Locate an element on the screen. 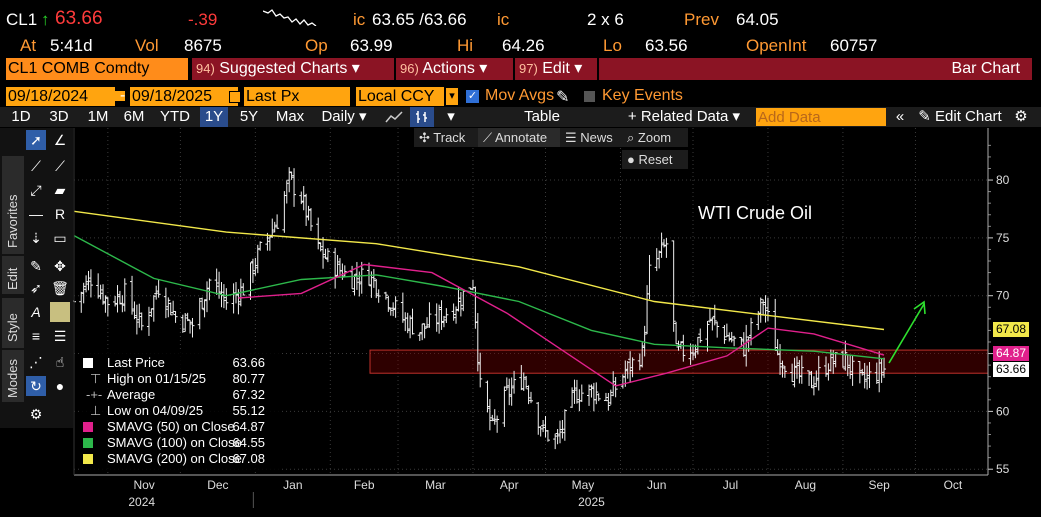 The width and height of the screenshot is (1041, 517). settings-gear-icon: ⚙ is located at coordinates (1021, 116).